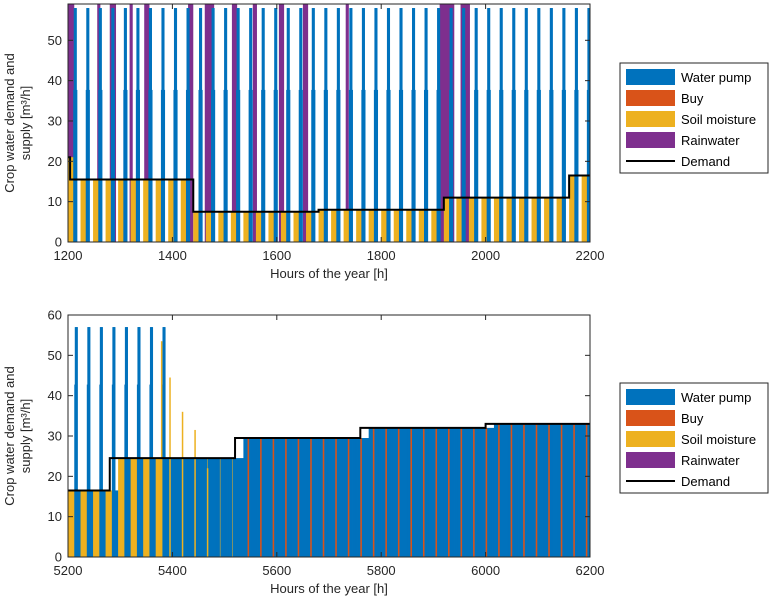  Describe the element at coordinates (68, 570) in the screenshot. I see `x-tick-label: 5200` at that location.